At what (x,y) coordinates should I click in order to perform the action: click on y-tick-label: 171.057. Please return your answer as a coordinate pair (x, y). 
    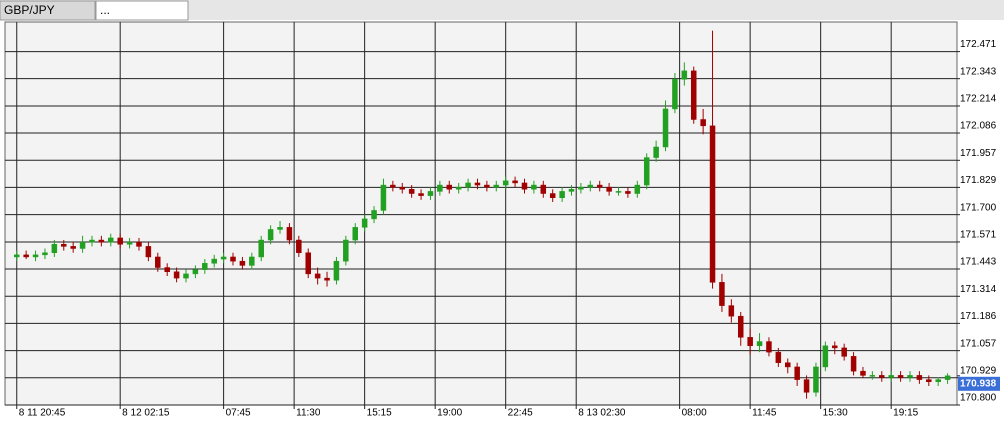
    Looking at the image, I should click on (978, 343).